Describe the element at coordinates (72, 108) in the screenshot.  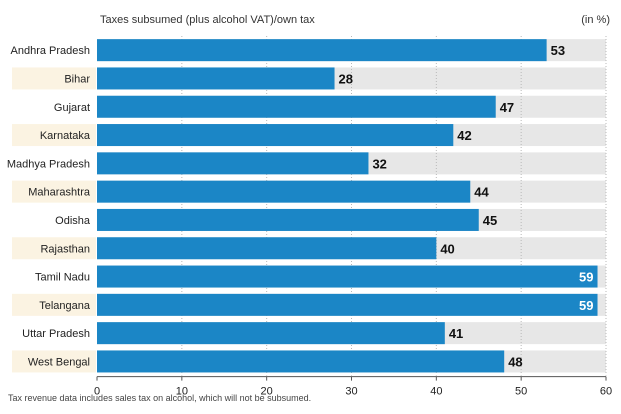
I see `category-label: Gujarat` at that location.